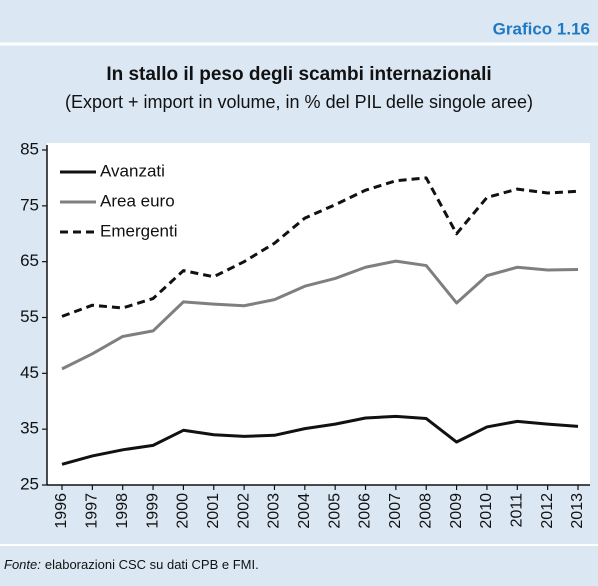  What do you see at coordinates (213, 511) in the screenshot?
I see `x-tick-label: 2001` at bounding box center [213, 511].